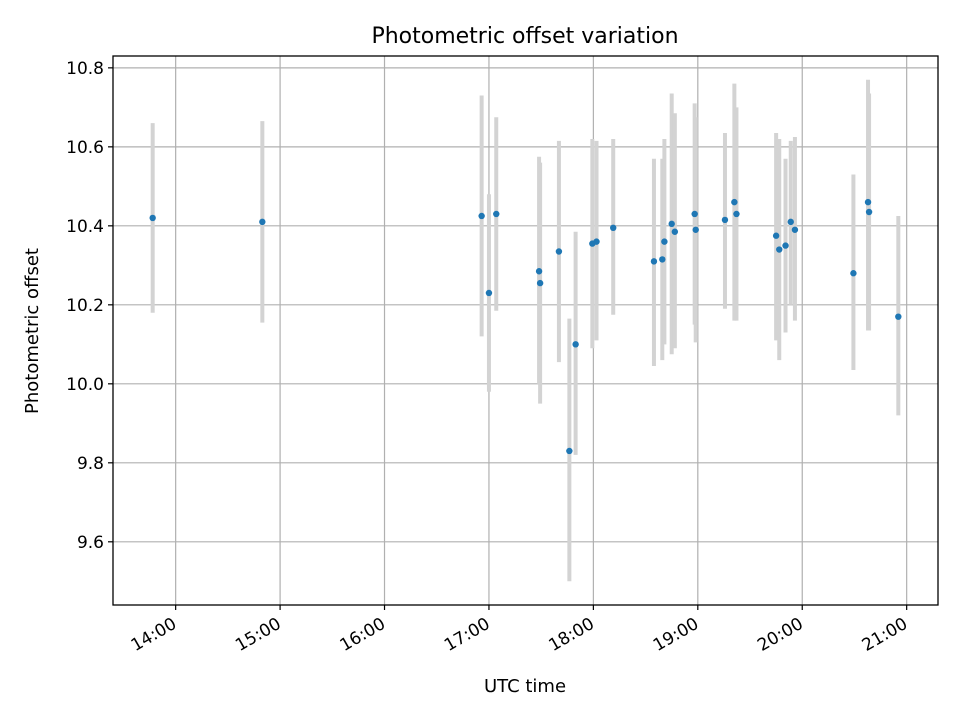 The height and width of the screenshot is (720, 960). Describe the element at coordinates (85, 227) in the screenshot. I see `y-tick-label: 10.4` at that location.